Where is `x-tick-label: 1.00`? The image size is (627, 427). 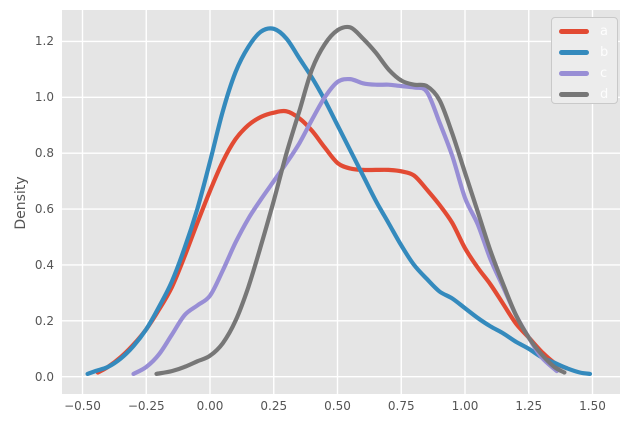 x-tick-label: 1.00 is located at coordinates (465, 406).